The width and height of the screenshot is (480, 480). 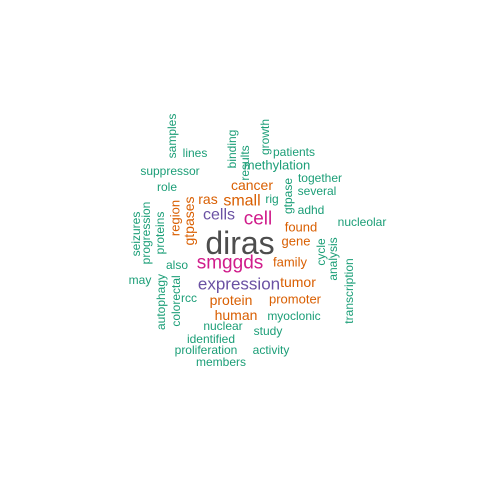 I want to click on word-role: role, so click(x=167, y=187).